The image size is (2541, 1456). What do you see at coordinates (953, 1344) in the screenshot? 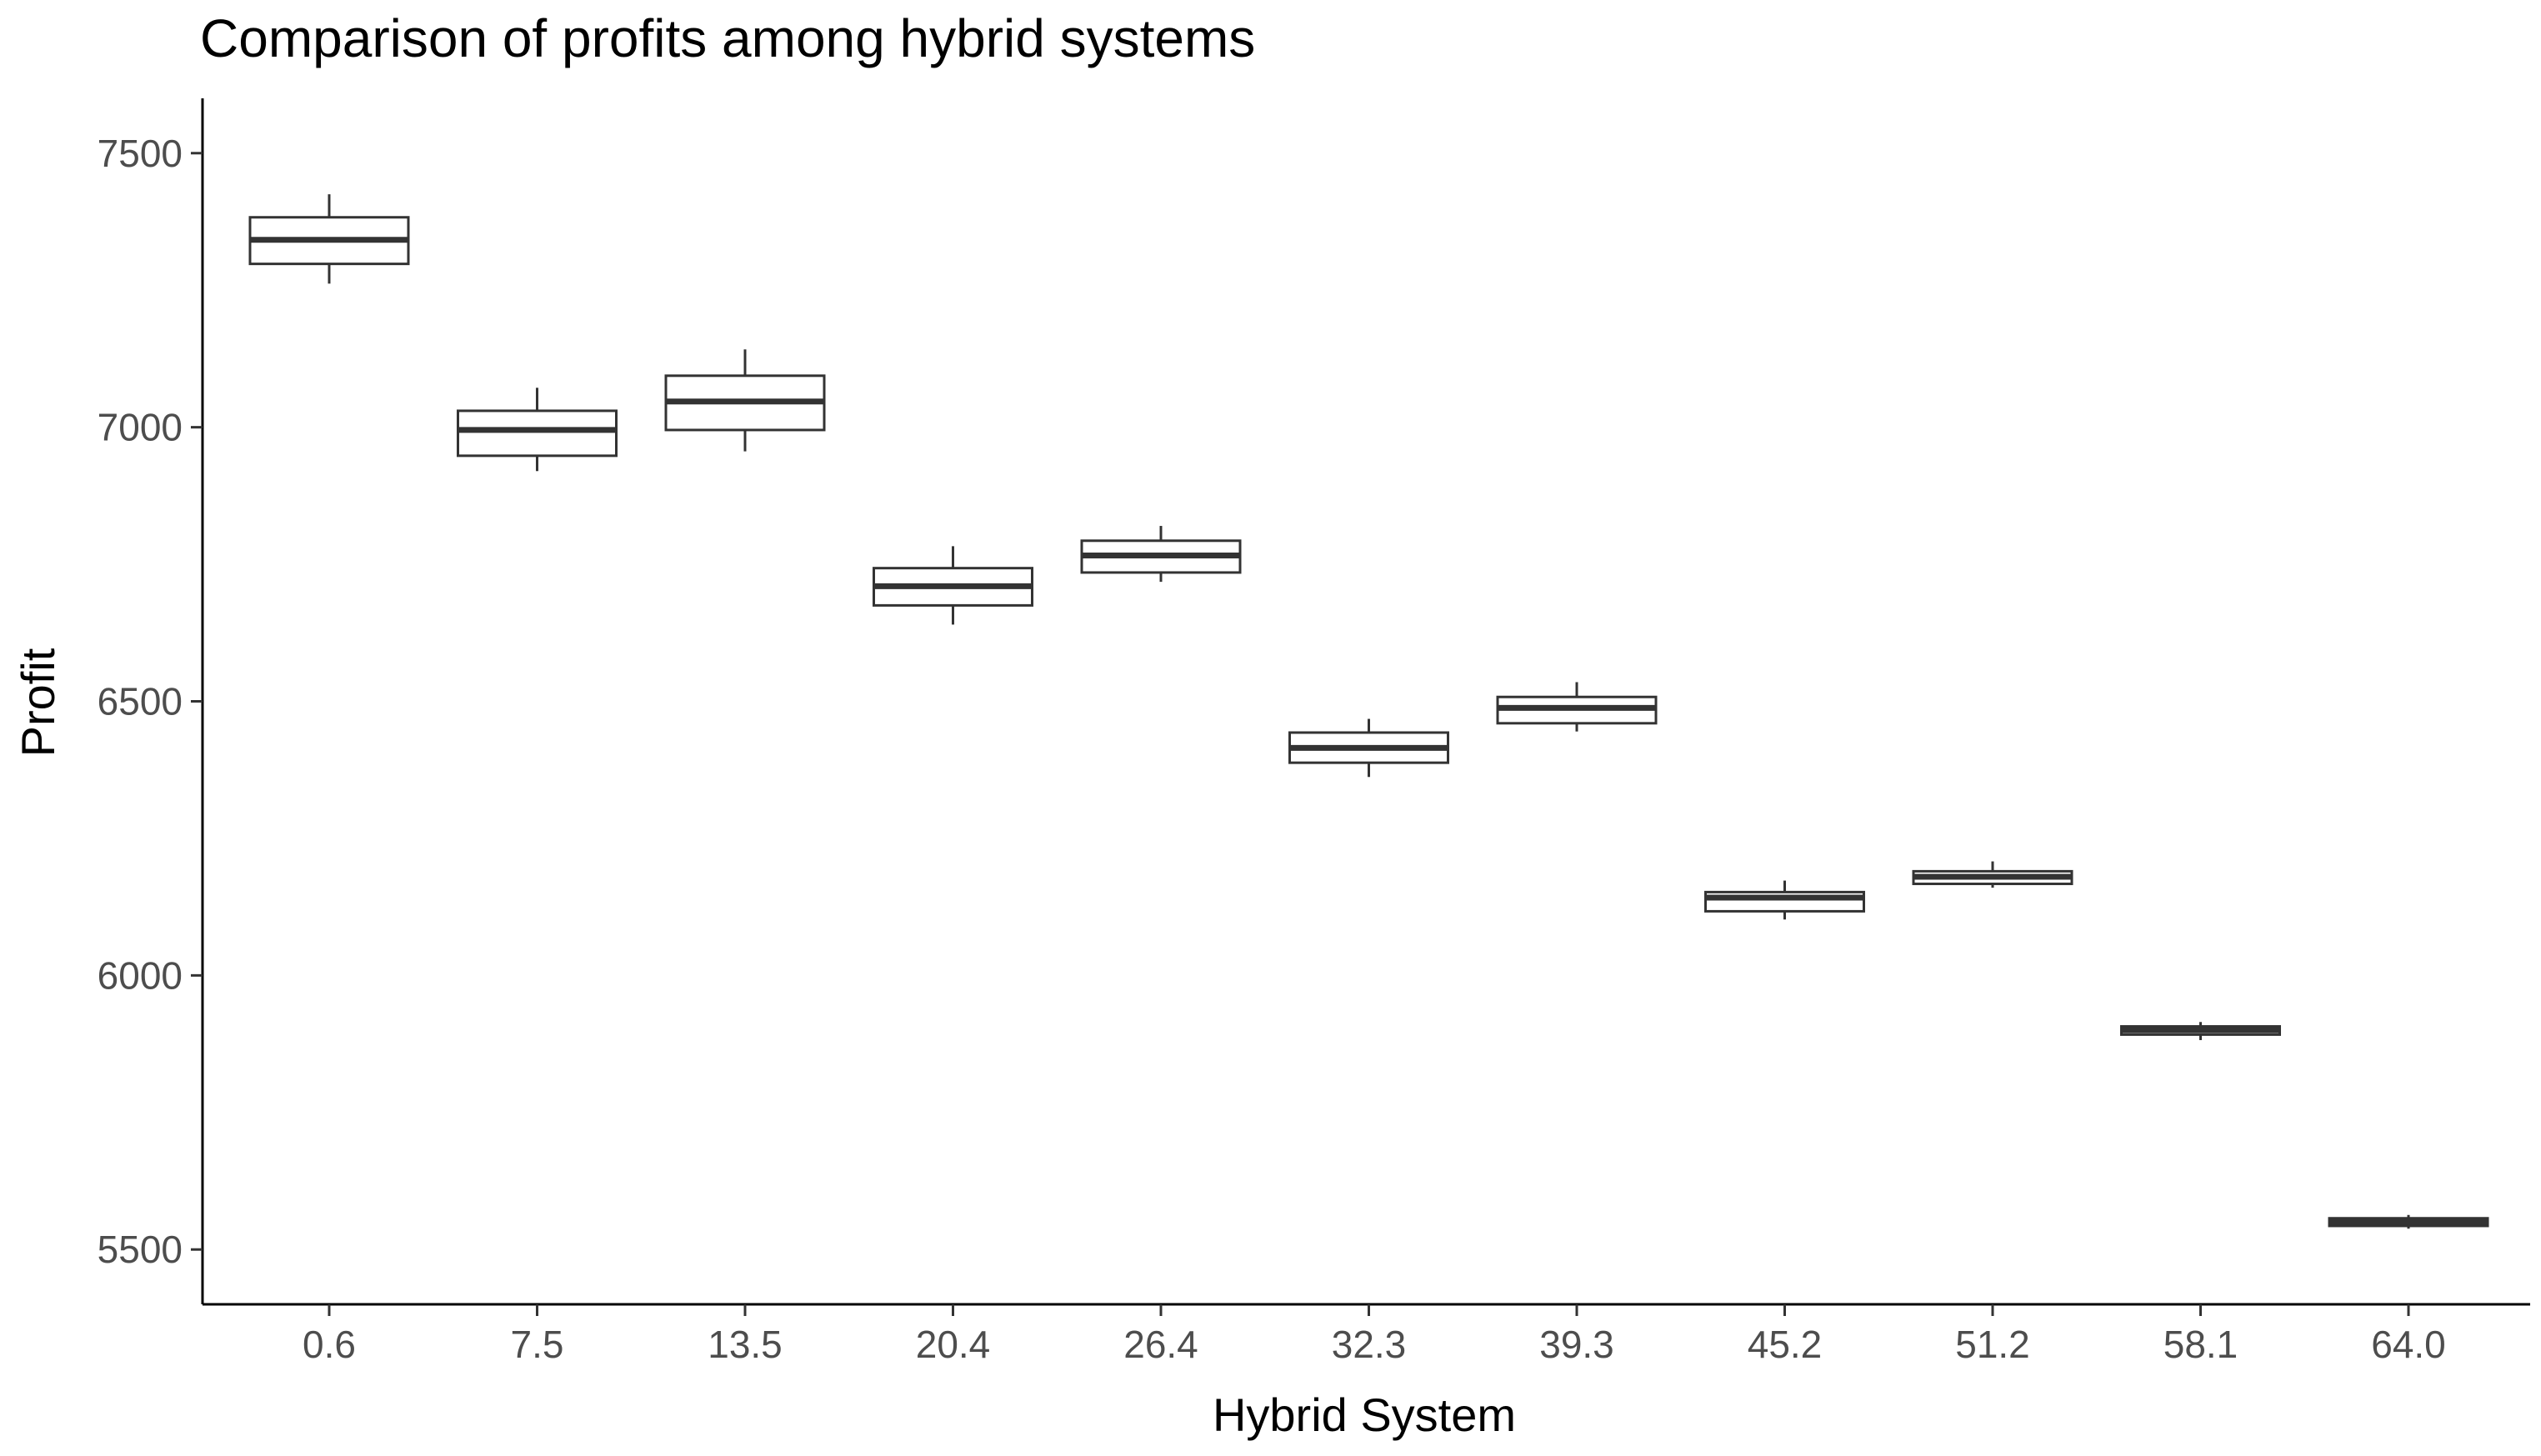
I see `x-tick-label: 20.4` at bounding box center [953, 1344].